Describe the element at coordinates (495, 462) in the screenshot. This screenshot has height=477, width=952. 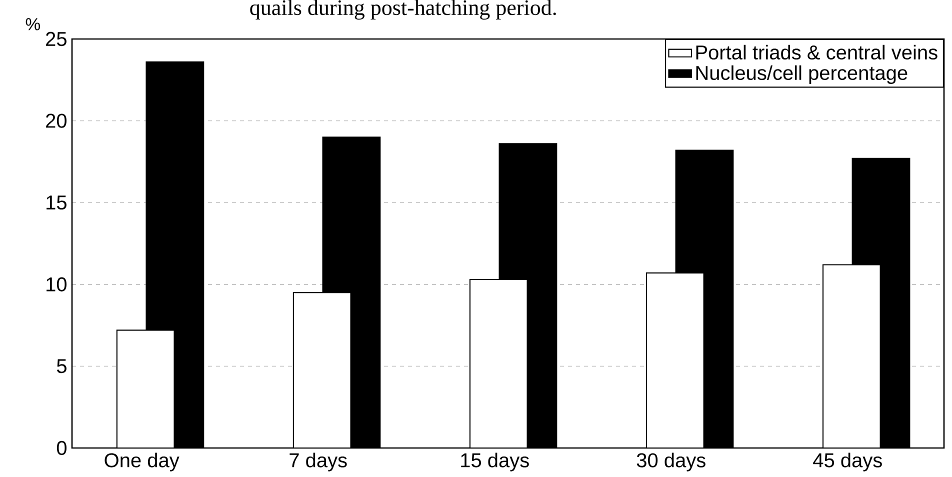
I see `x-tick-label: 15 days` at that location.